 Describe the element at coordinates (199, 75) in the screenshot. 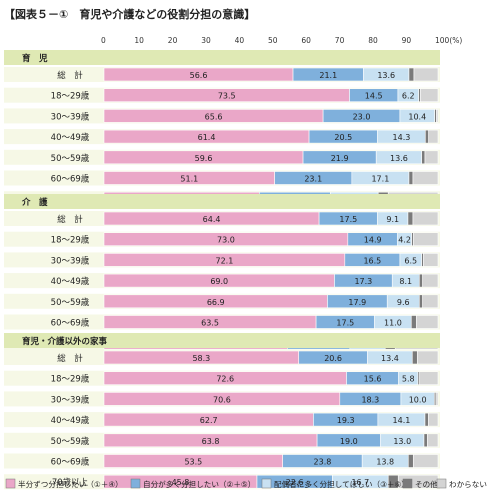

I see `value-label: 56.6` at that location.